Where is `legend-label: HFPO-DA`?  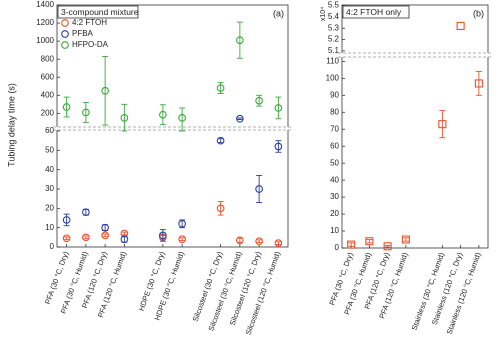
legend-label: HFPO-DA is located at coordinates (90, 44).